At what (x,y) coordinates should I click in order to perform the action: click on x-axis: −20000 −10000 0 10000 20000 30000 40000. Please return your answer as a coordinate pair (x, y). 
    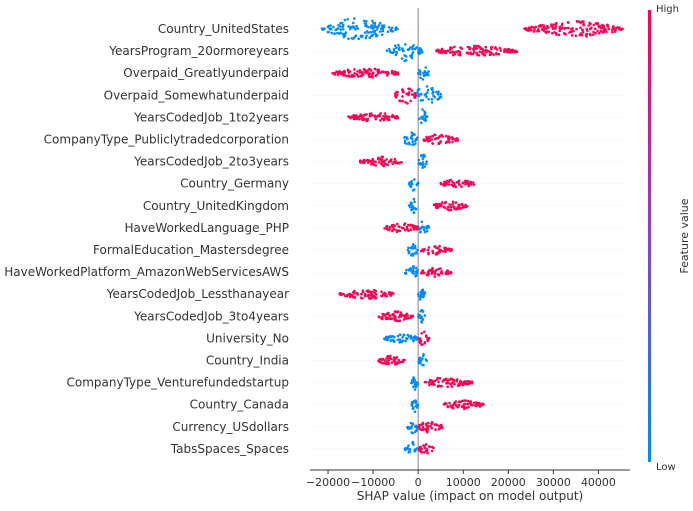
    Looking at the image, I should click on (468, 479).